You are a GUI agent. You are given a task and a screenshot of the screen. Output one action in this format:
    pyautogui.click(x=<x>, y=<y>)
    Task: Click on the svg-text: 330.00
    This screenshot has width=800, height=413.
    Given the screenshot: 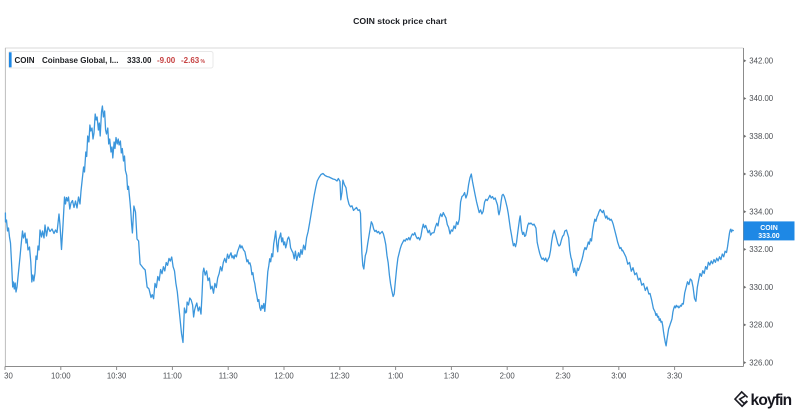 What is the action you would take?
    pyautogui.click(x=761, y=287)
    